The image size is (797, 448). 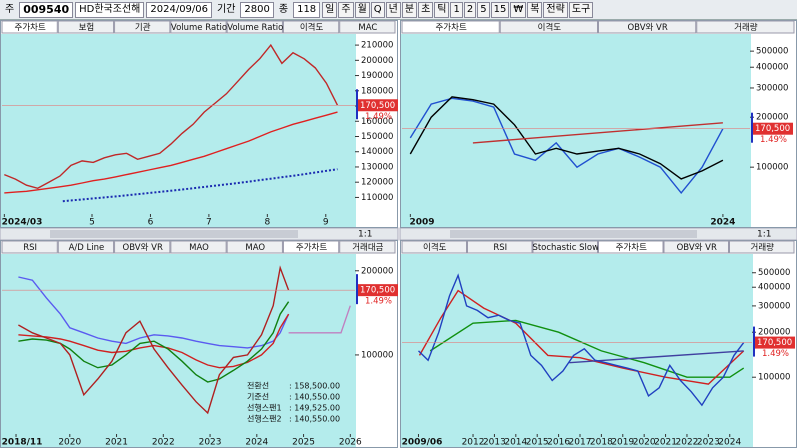 I want to click on toolbar-button: 5, so click(x=483, y=9).